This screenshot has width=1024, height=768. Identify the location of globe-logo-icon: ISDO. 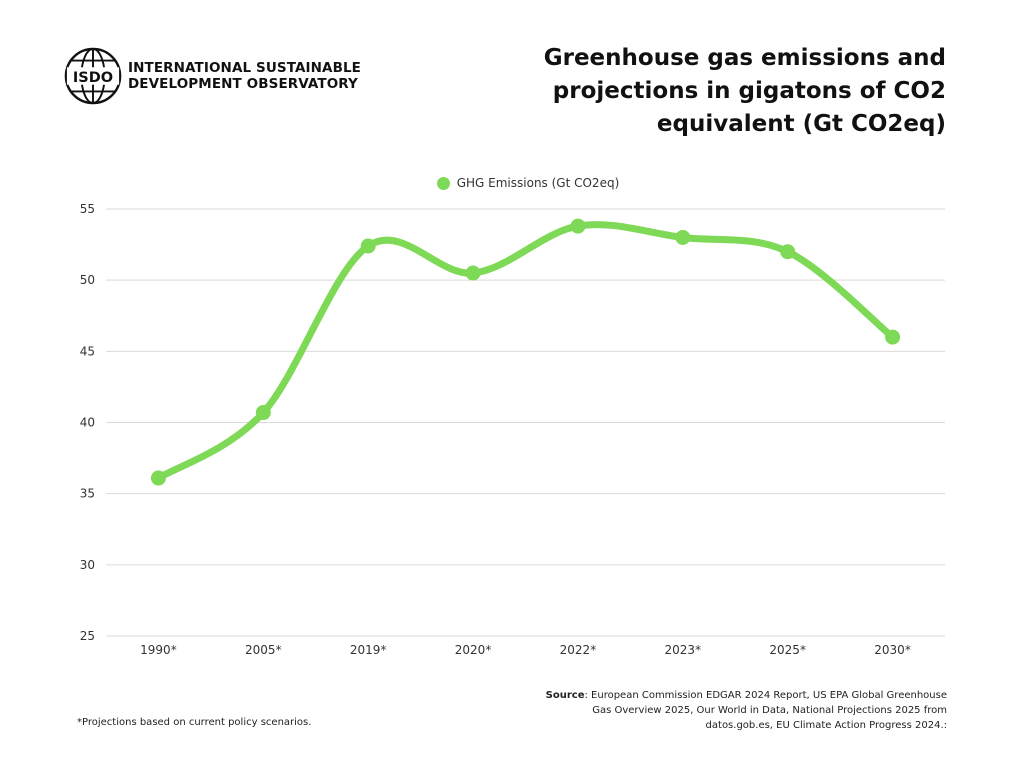
(93, 76).